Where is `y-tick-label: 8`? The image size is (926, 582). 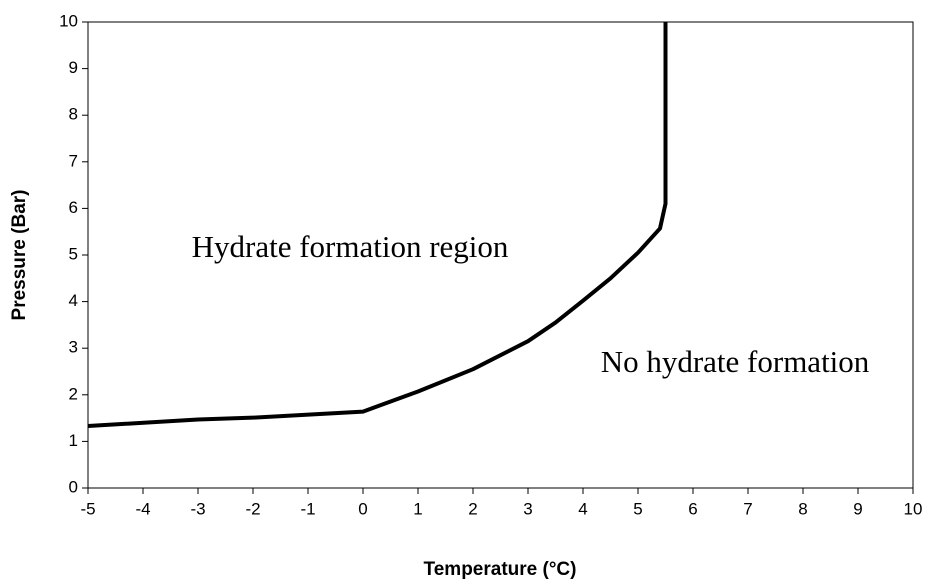 y-tick-label: 8 is located at coordinates (73, 114).